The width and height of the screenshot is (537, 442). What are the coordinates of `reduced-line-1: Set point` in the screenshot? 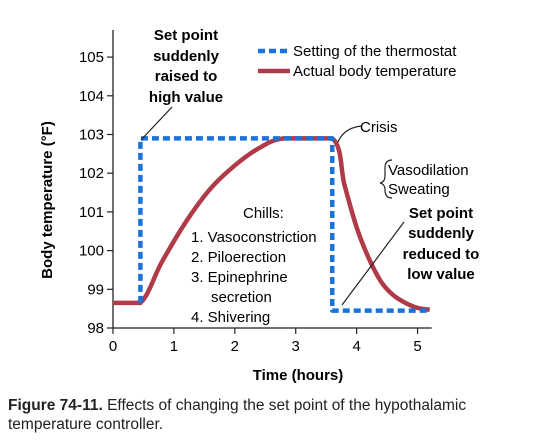 It's located at (441, 213).